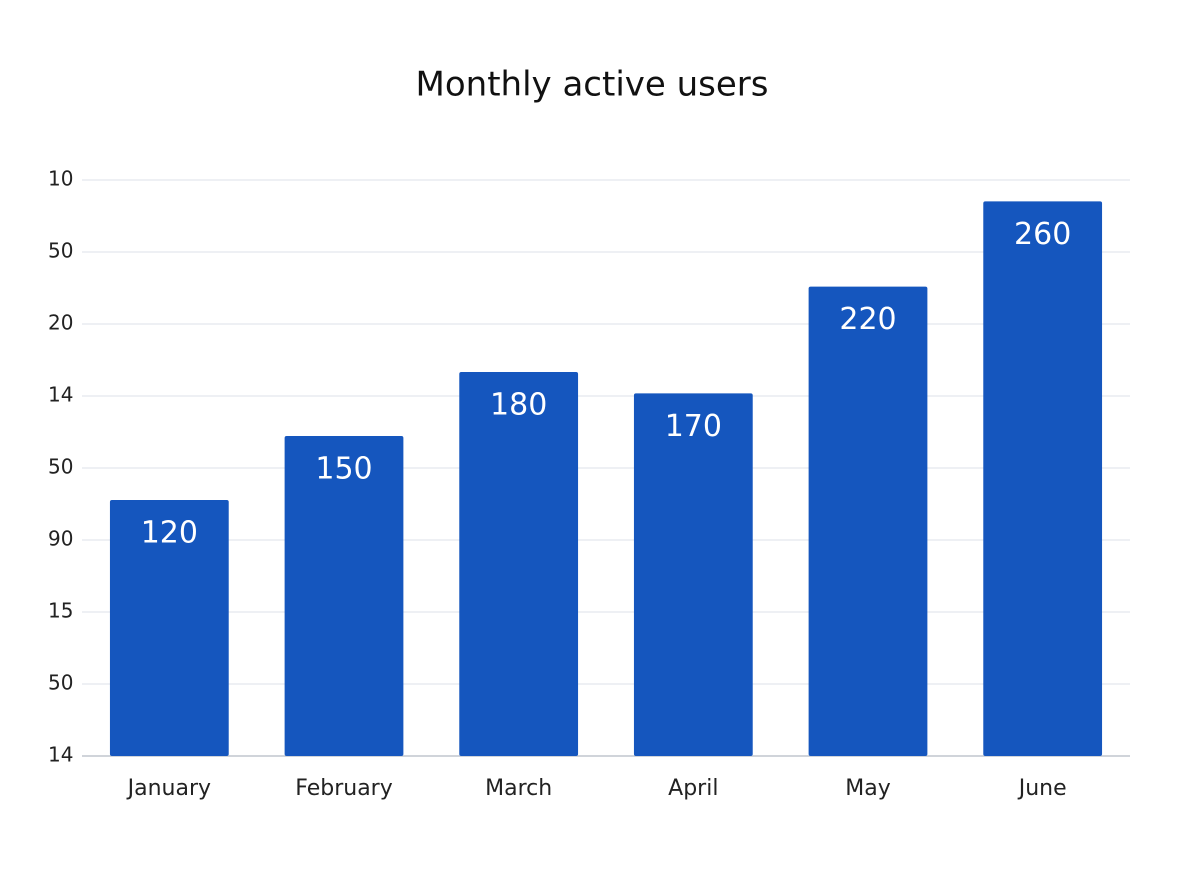 The image size is (1184, 896). What do you see at coordinates (1042, 234) in the screenshot?
I see `value-label: 260` at bounding box center [1042, 234].